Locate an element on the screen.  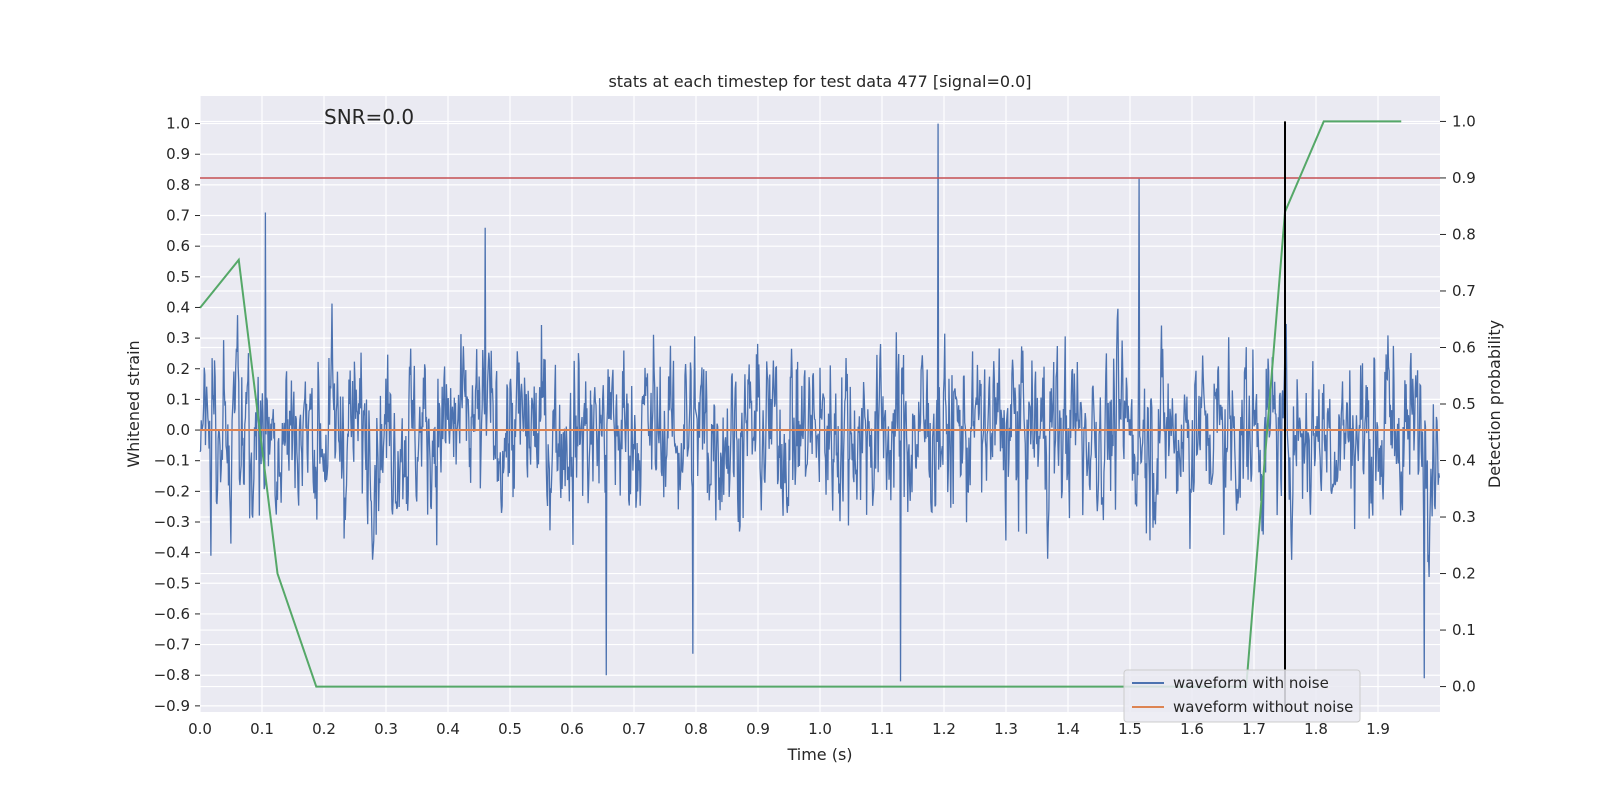
y2-tick-label: 0.8 is located at coordinates (1464, 234).